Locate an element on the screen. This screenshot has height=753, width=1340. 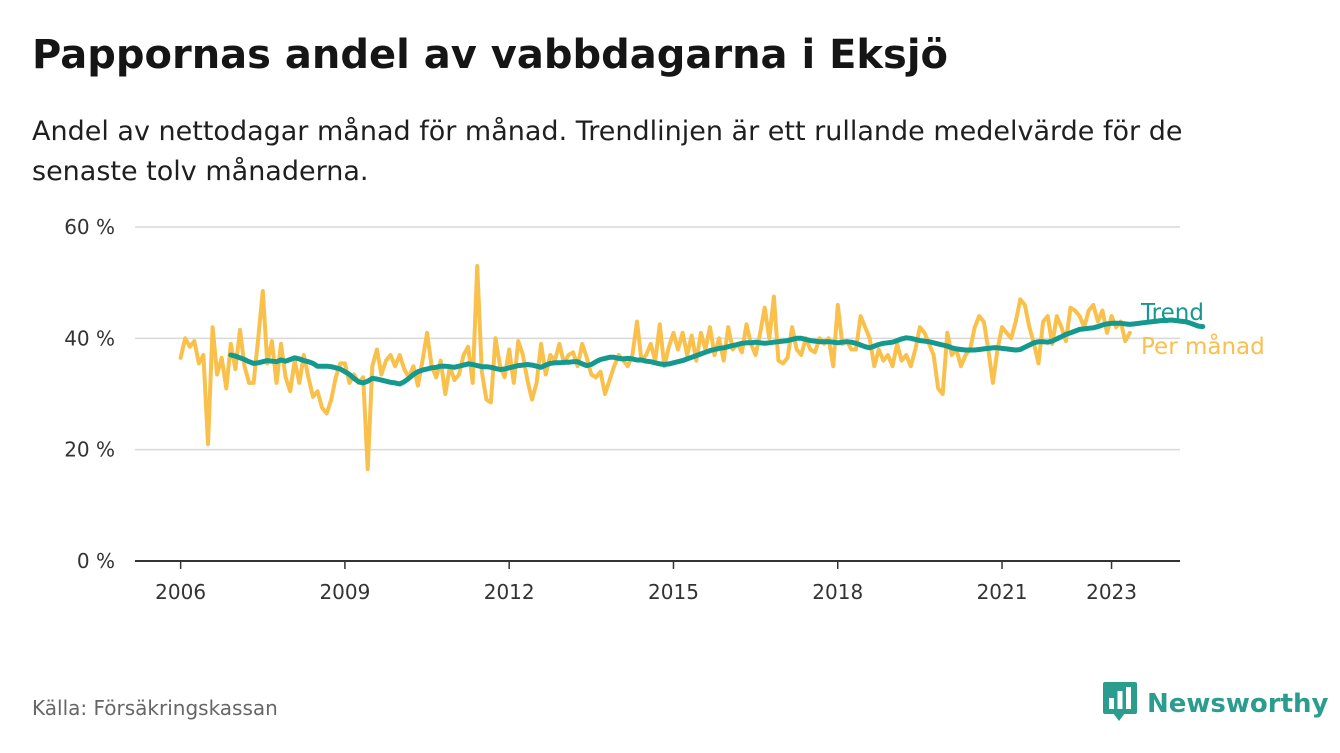
source-note: Källa: Försäkringskassan is located at coordinates (155, 708).